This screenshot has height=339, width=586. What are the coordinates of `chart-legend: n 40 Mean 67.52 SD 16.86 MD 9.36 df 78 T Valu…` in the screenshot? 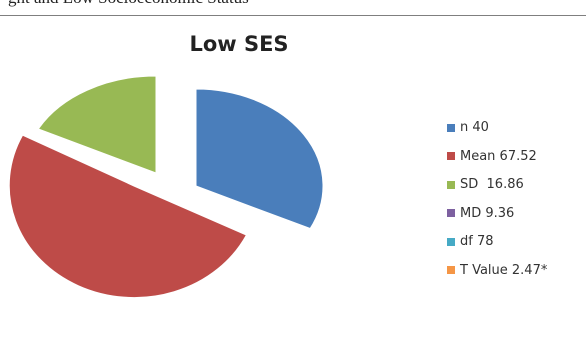 It's located at (497, 205).